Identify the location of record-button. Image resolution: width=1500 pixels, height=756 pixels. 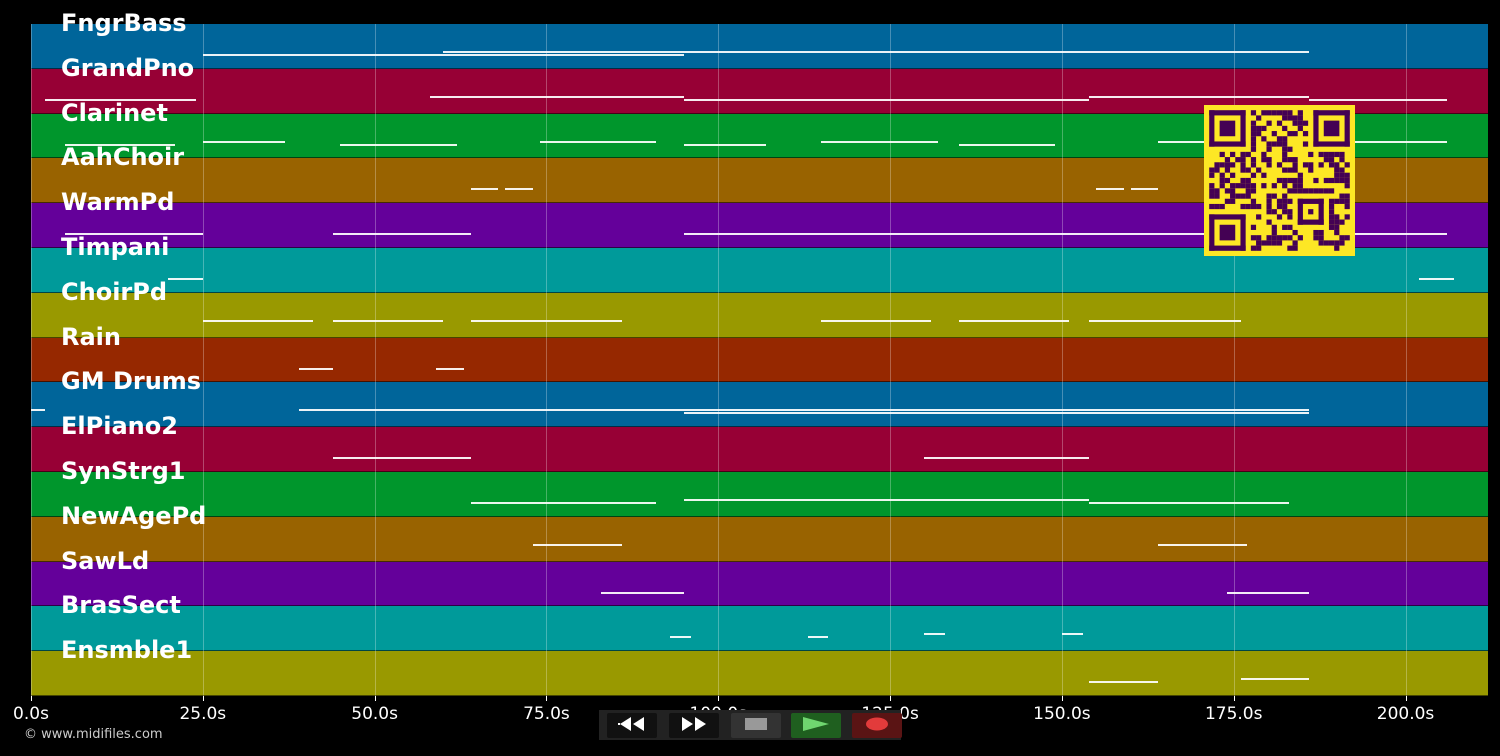
(877, 725).